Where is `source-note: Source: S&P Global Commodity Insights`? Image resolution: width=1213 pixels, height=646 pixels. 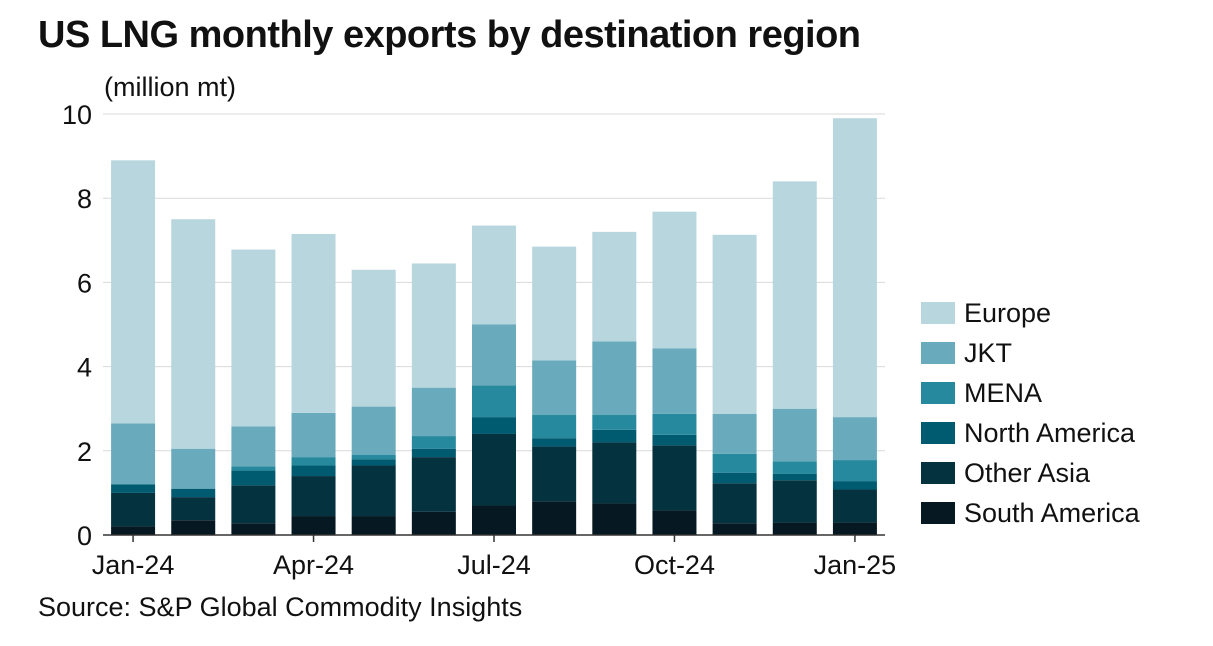 source-note: Source: S&P Global Commodity Insights is located at coordinates (280, 607).